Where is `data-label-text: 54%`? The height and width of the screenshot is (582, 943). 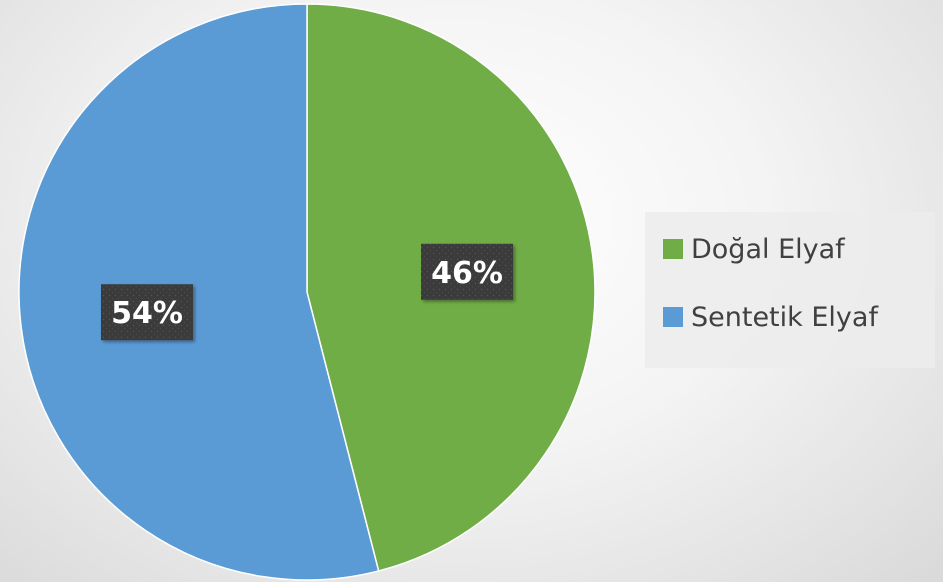 data-label-text: 54% is located at coordinates (147, 313).